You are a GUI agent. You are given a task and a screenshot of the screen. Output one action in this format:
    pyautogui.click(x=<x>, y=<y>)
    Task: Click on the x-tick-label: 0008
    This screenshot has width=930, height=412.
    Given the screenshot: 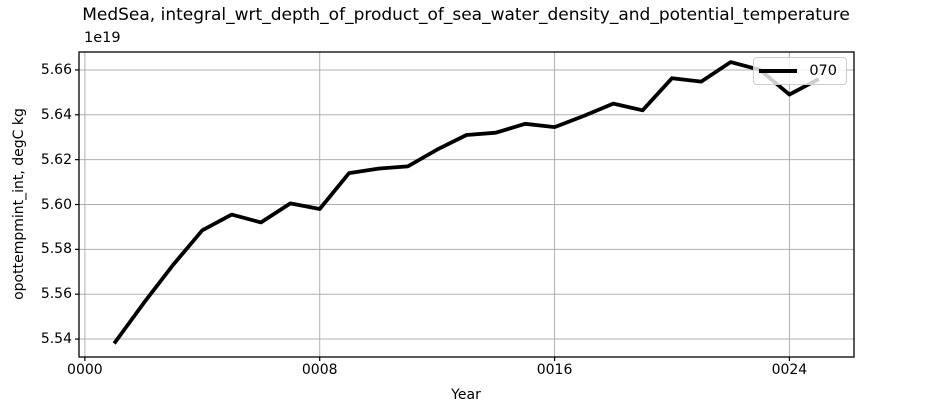 What is the action you would take?
    pyautogui.click(x=319, y=370)
    